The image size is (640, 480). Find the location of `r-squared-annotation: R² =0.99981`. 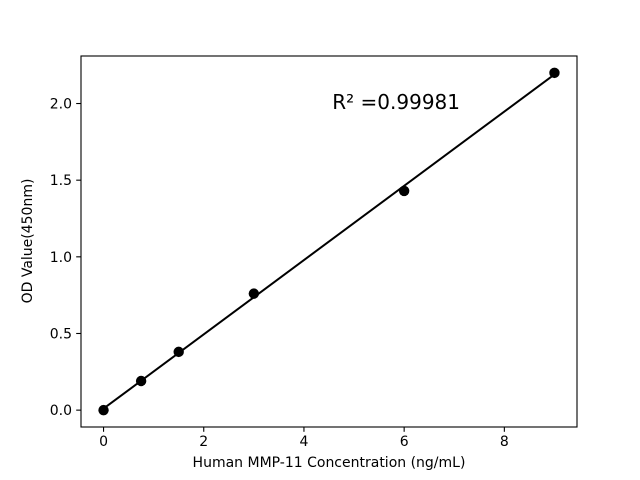

r-squared-annotation: R² =0.99981 is located at coordinates (396, 102).